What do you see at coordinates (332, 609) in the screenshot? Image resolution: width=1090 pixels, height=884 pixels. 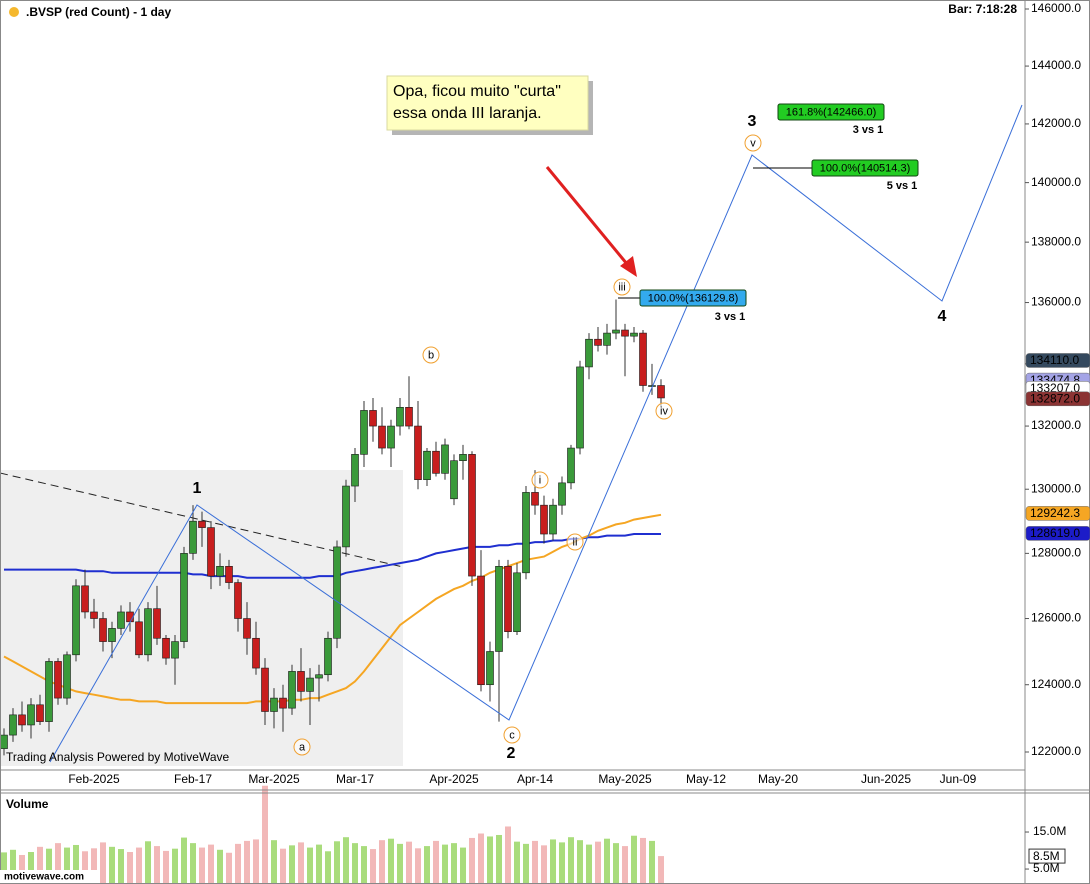 I see `moving-average` at bounding box center [332, 609].